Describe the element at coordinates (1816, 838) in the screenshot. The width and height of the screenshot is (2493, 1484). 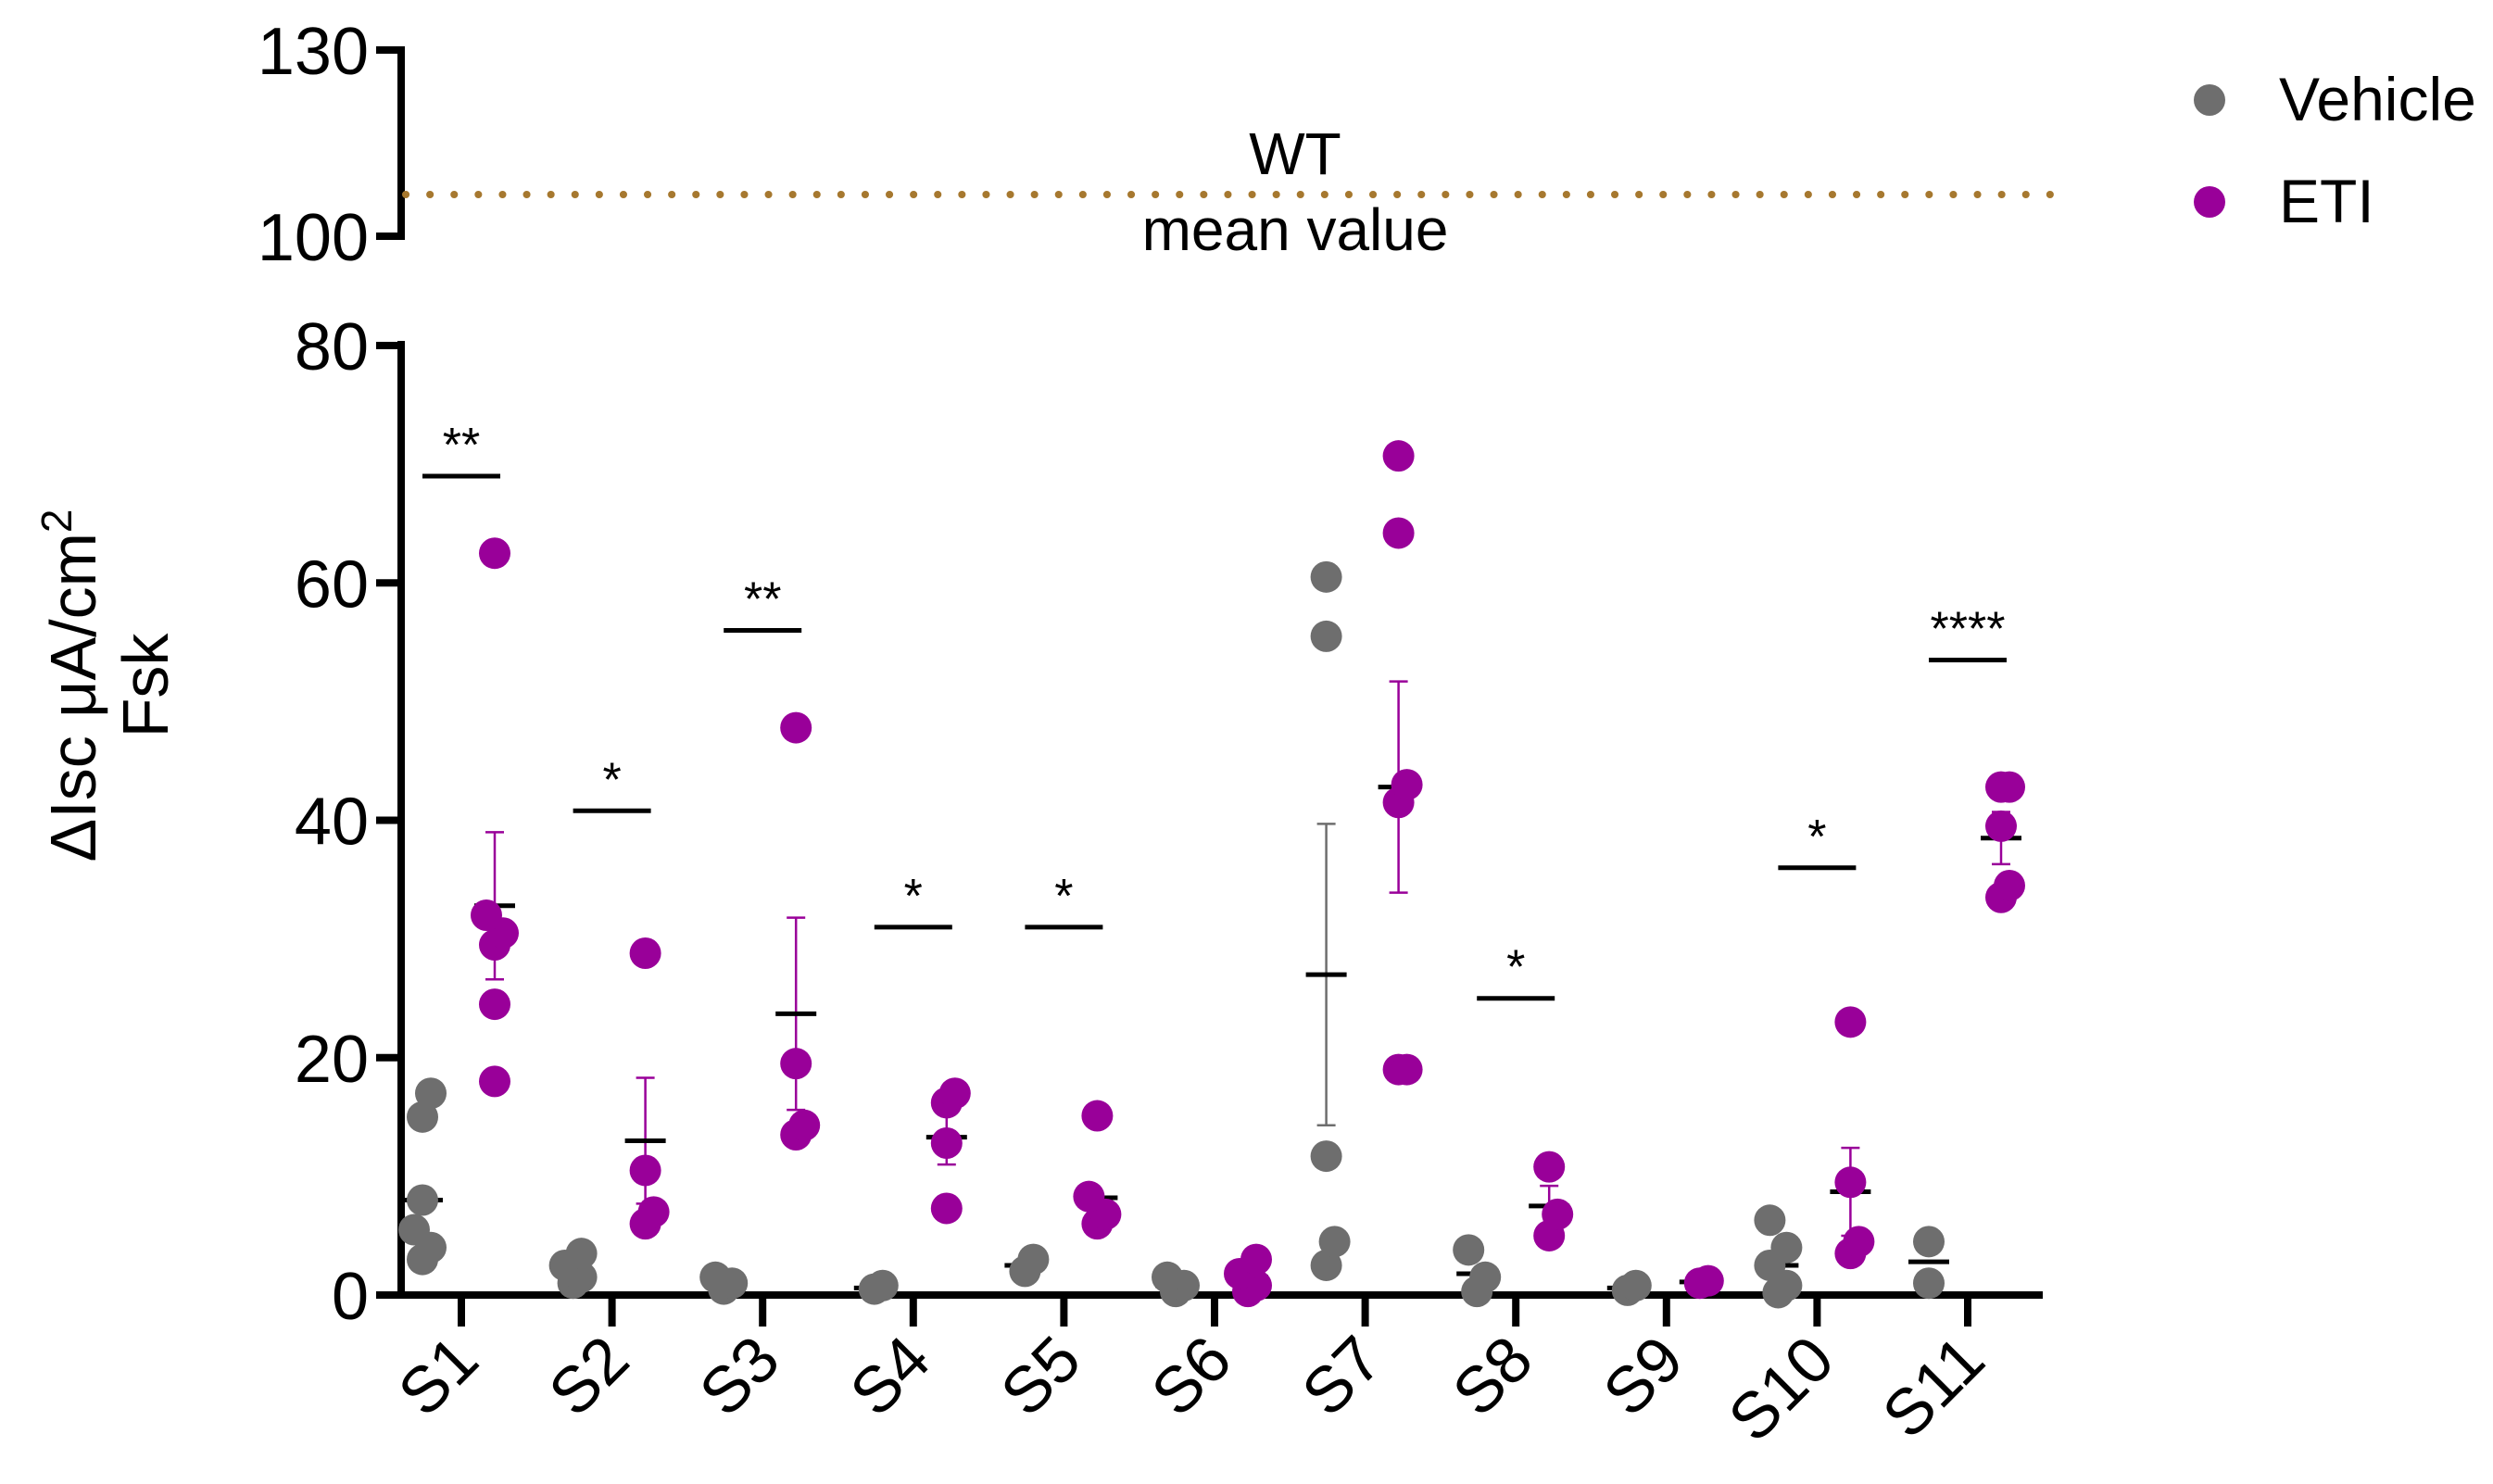
I see `significance-label-s10: *` at that location.